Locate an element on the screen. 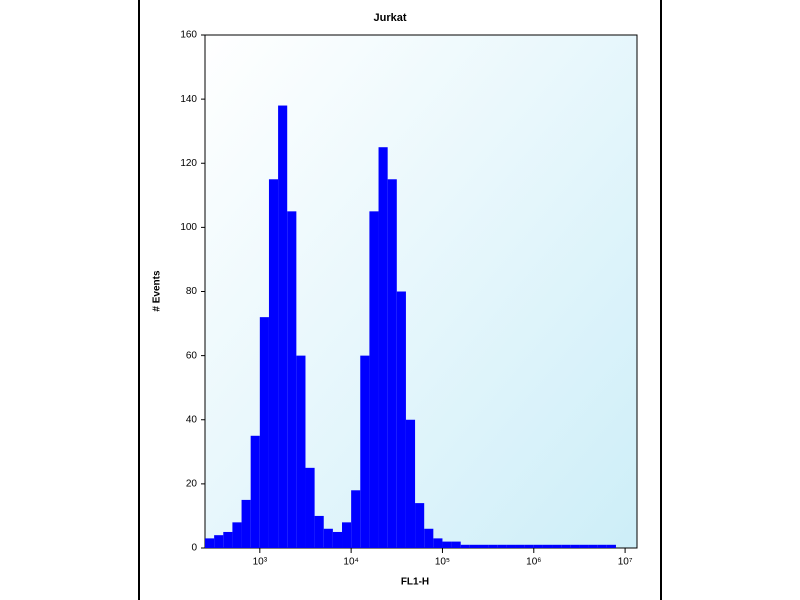 This screenshot has height=600, width=800. y-tick-label: 120 is located at coordinates (188, 163).